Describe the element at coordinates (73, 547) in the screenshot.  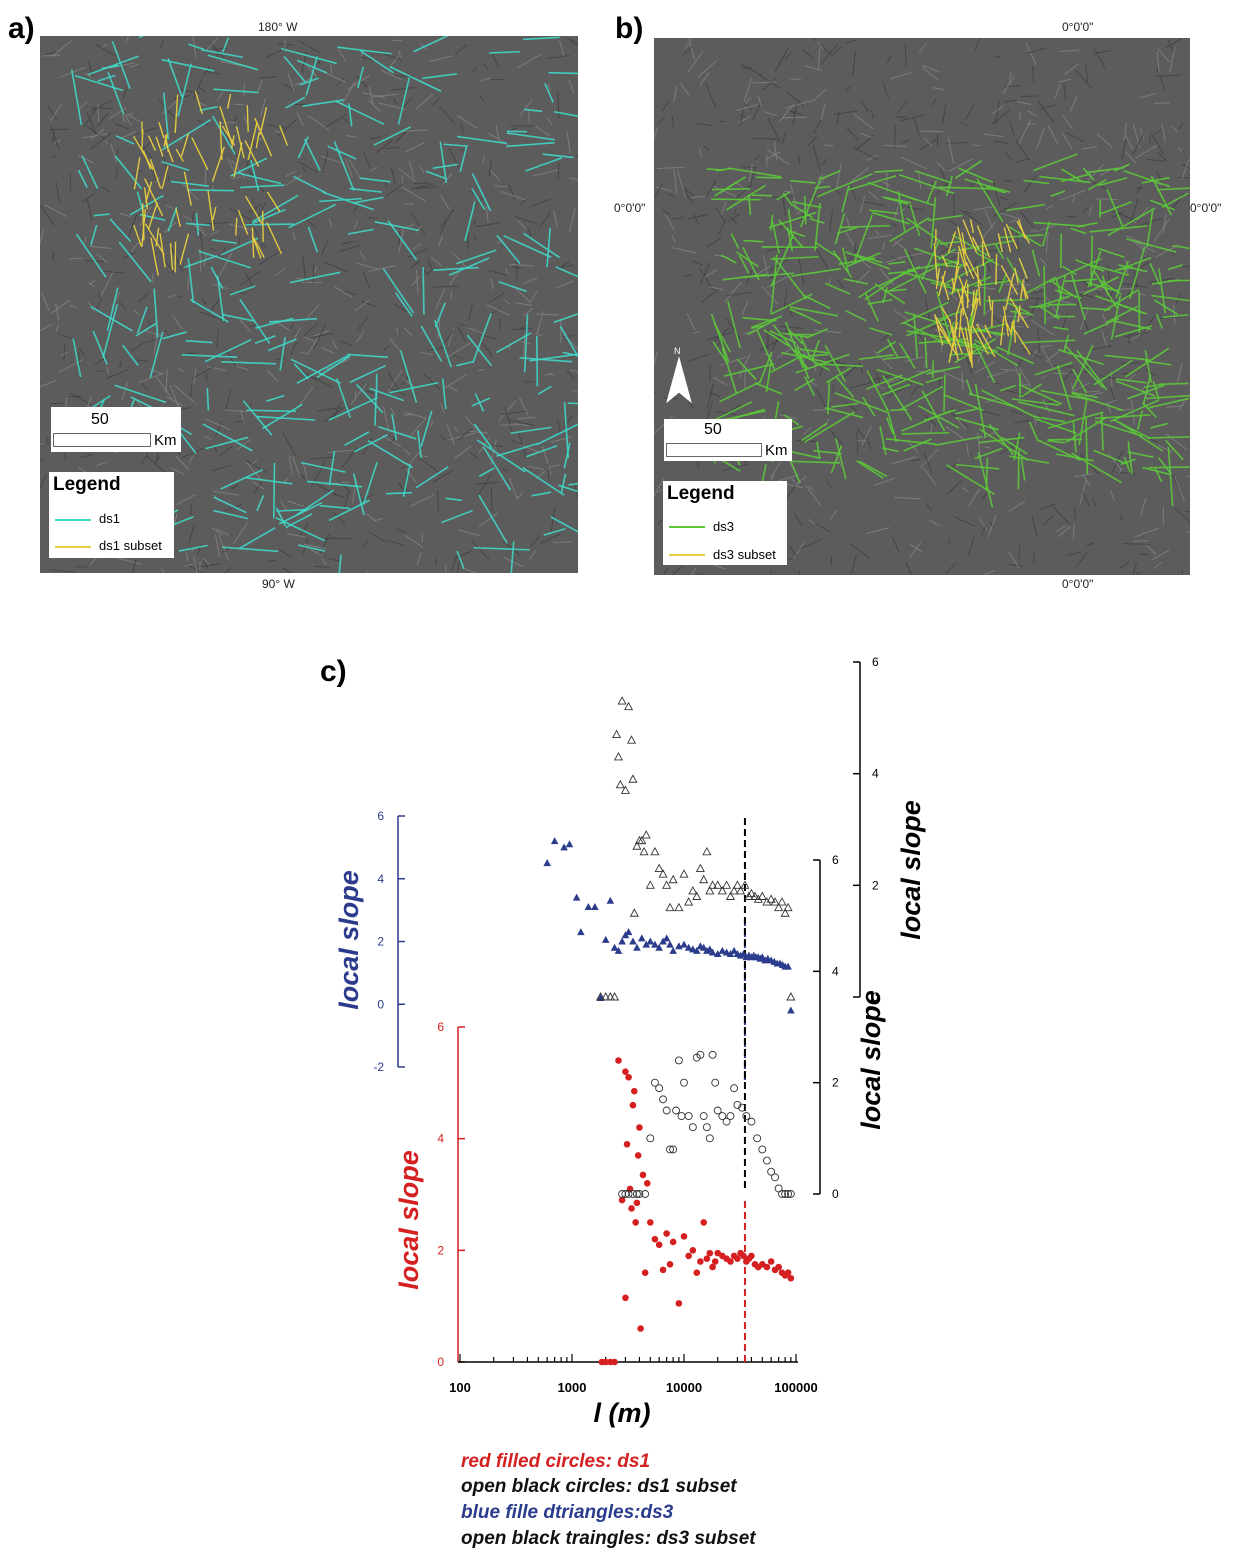
I see `legend-swatch-ds1-subset` at that location.